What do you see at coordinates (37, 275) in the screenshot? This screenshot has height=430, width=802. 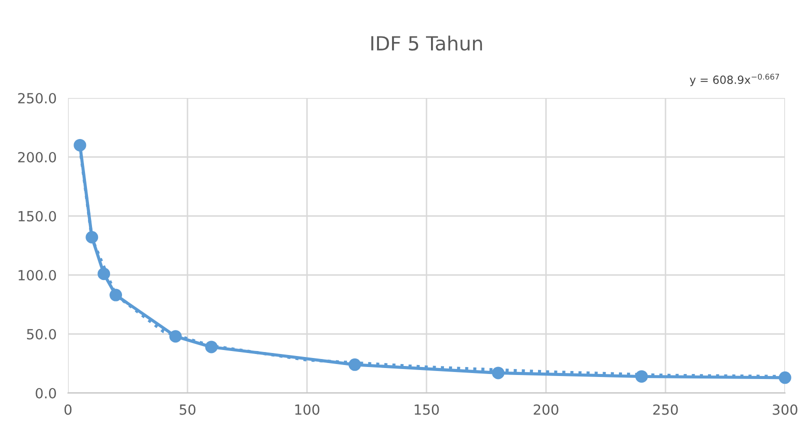 I see `y-tick-label: 100.0` at bounding box center [37, 275].